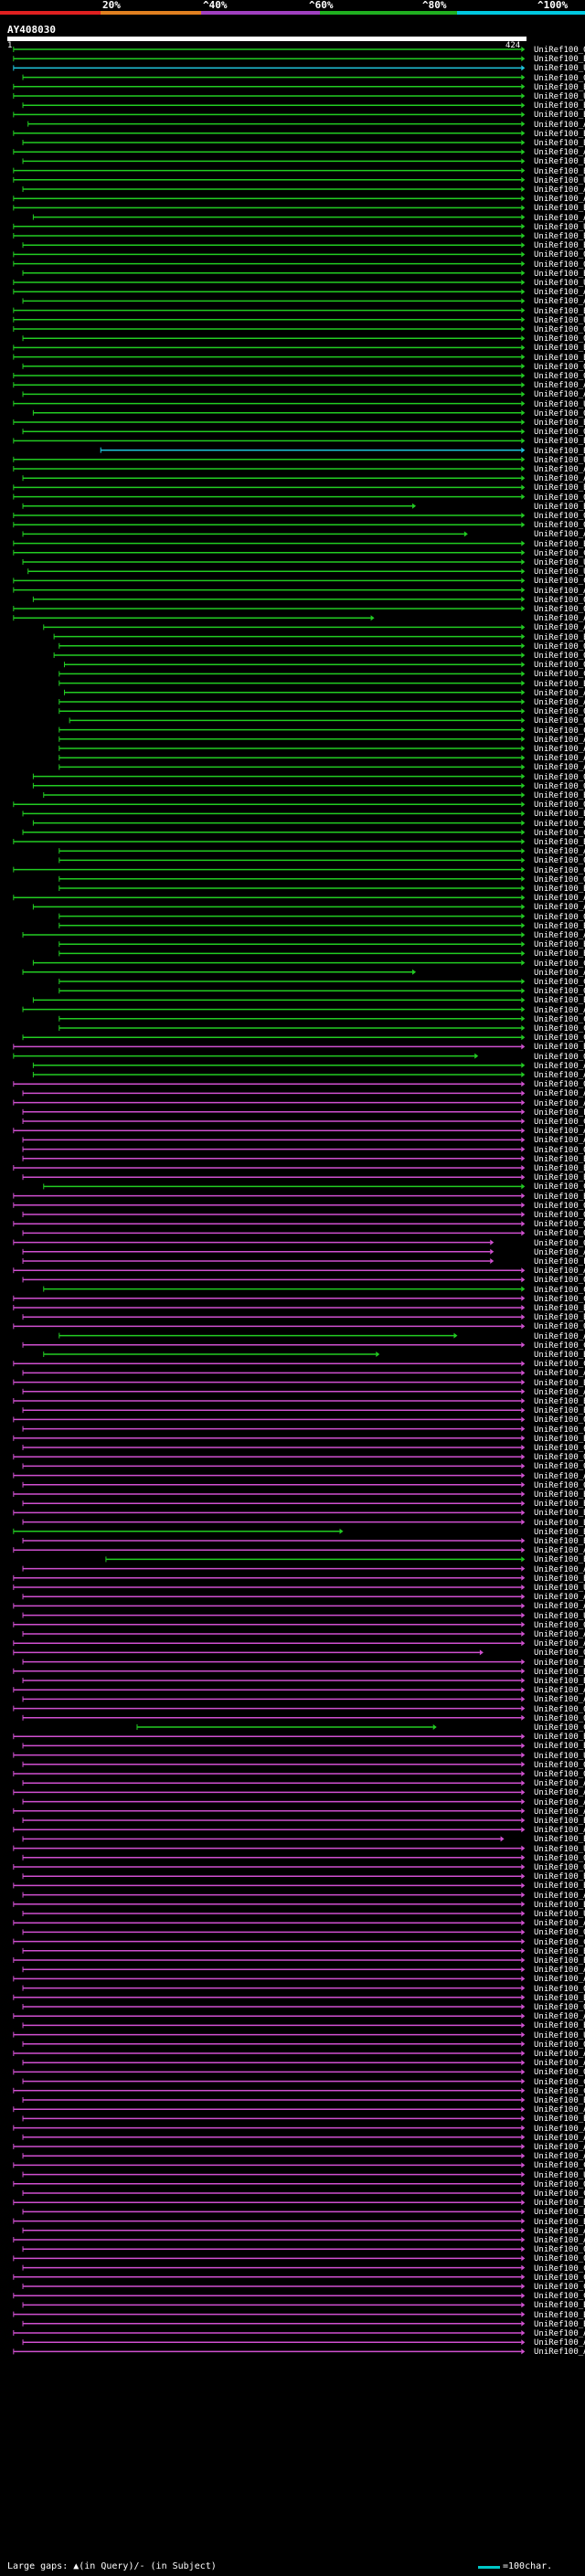  Describe the element at coordinates (560, 702) in the screenshot. I see `hit-label-link: UniRef100_A2Z9A9` at that location.